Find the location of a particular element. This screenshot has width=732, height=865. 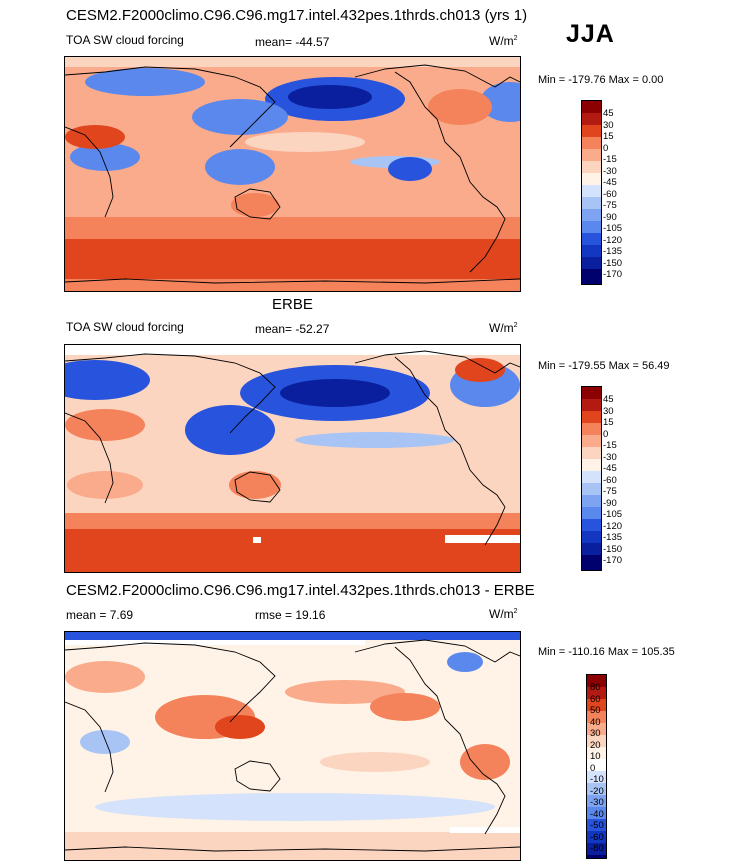

west-africa-neg is located at coordinates (105, 742).